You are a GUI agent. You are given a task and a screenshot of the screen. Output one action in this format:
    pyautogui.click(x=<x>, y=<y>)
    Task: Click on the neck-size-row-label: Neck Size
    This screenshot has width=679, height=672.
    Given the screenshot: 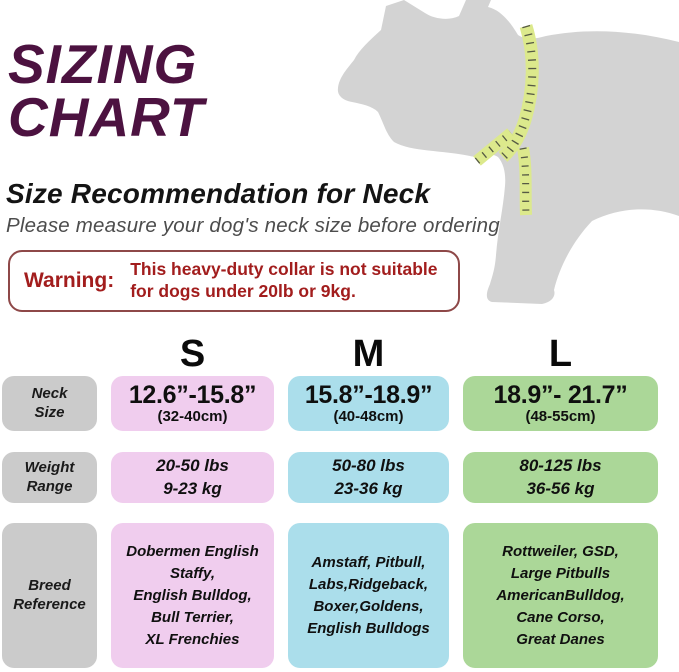 What is the action you would take?
    pyautogui.click(x=49, y=403)
    